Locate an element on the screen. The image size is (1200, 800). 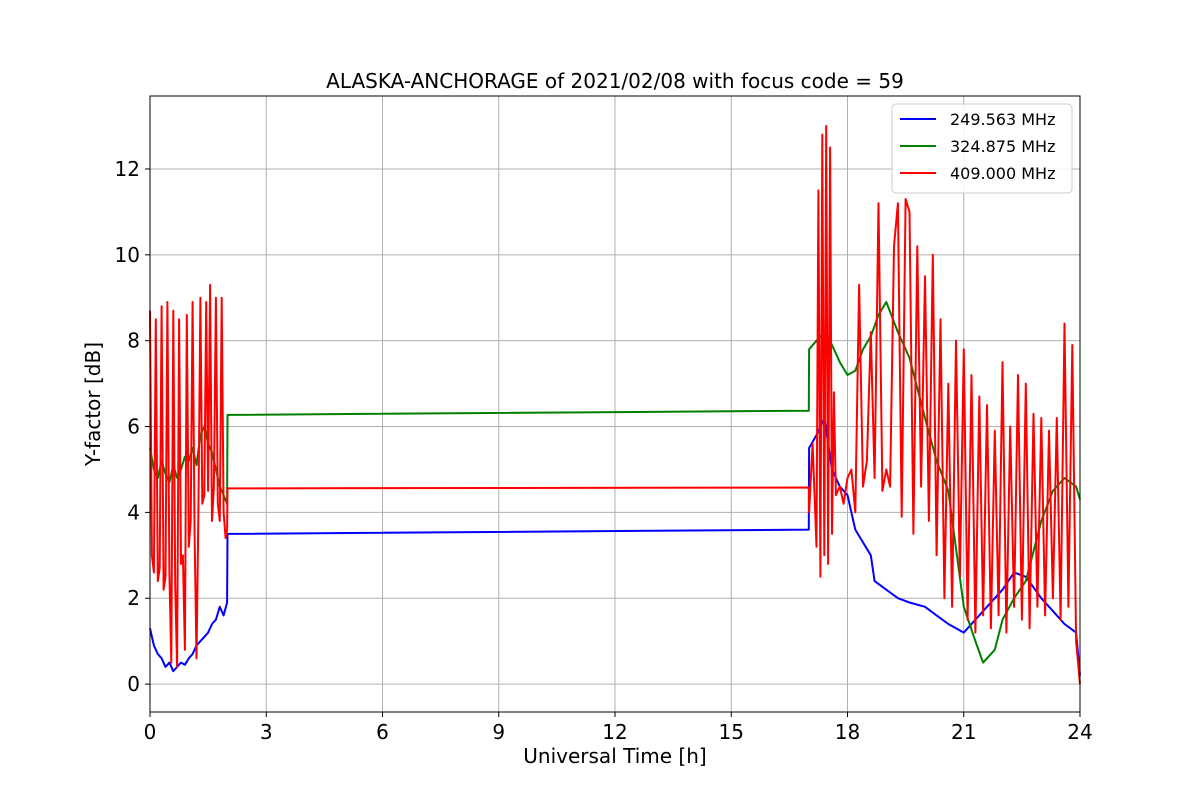
y-tick-label: 6 is located at coordinates (133, 427).